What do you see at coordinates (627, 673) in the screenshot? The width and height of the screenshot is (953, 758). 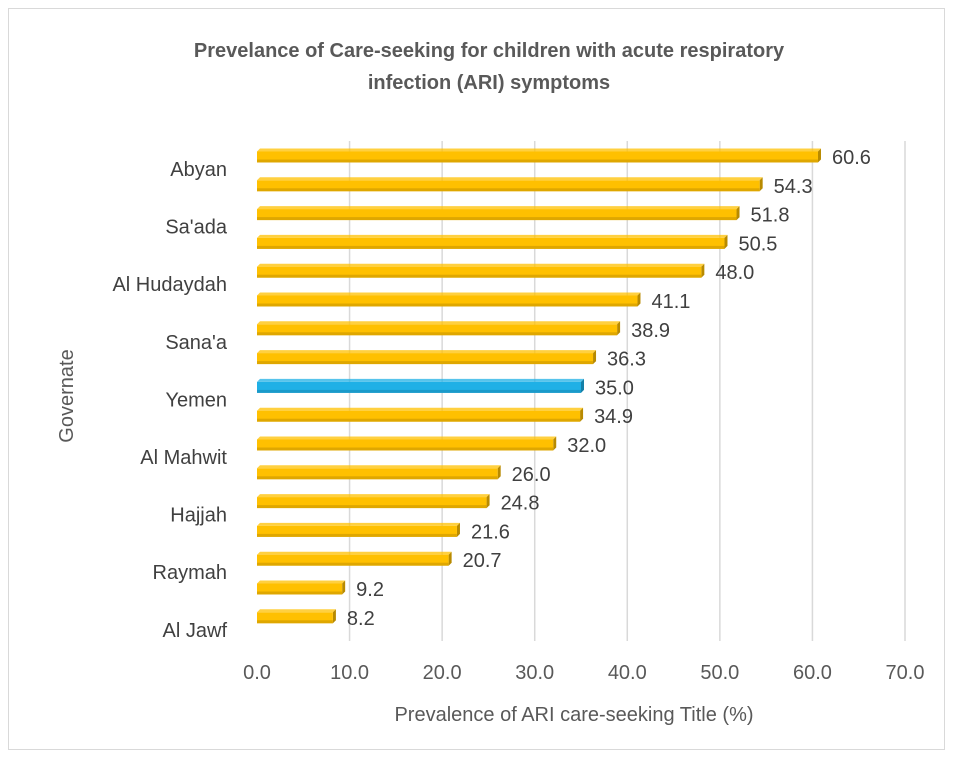 I see `x-tick-label: 40.0` at bounding box center [627, 673].